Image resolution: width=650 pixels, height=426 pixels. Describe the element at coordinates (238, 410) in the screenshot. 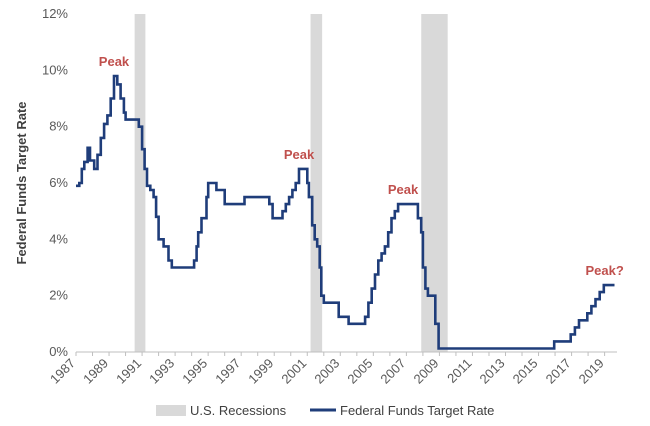

I see `legend-recessions-label: U.S. Recessions` at that location.